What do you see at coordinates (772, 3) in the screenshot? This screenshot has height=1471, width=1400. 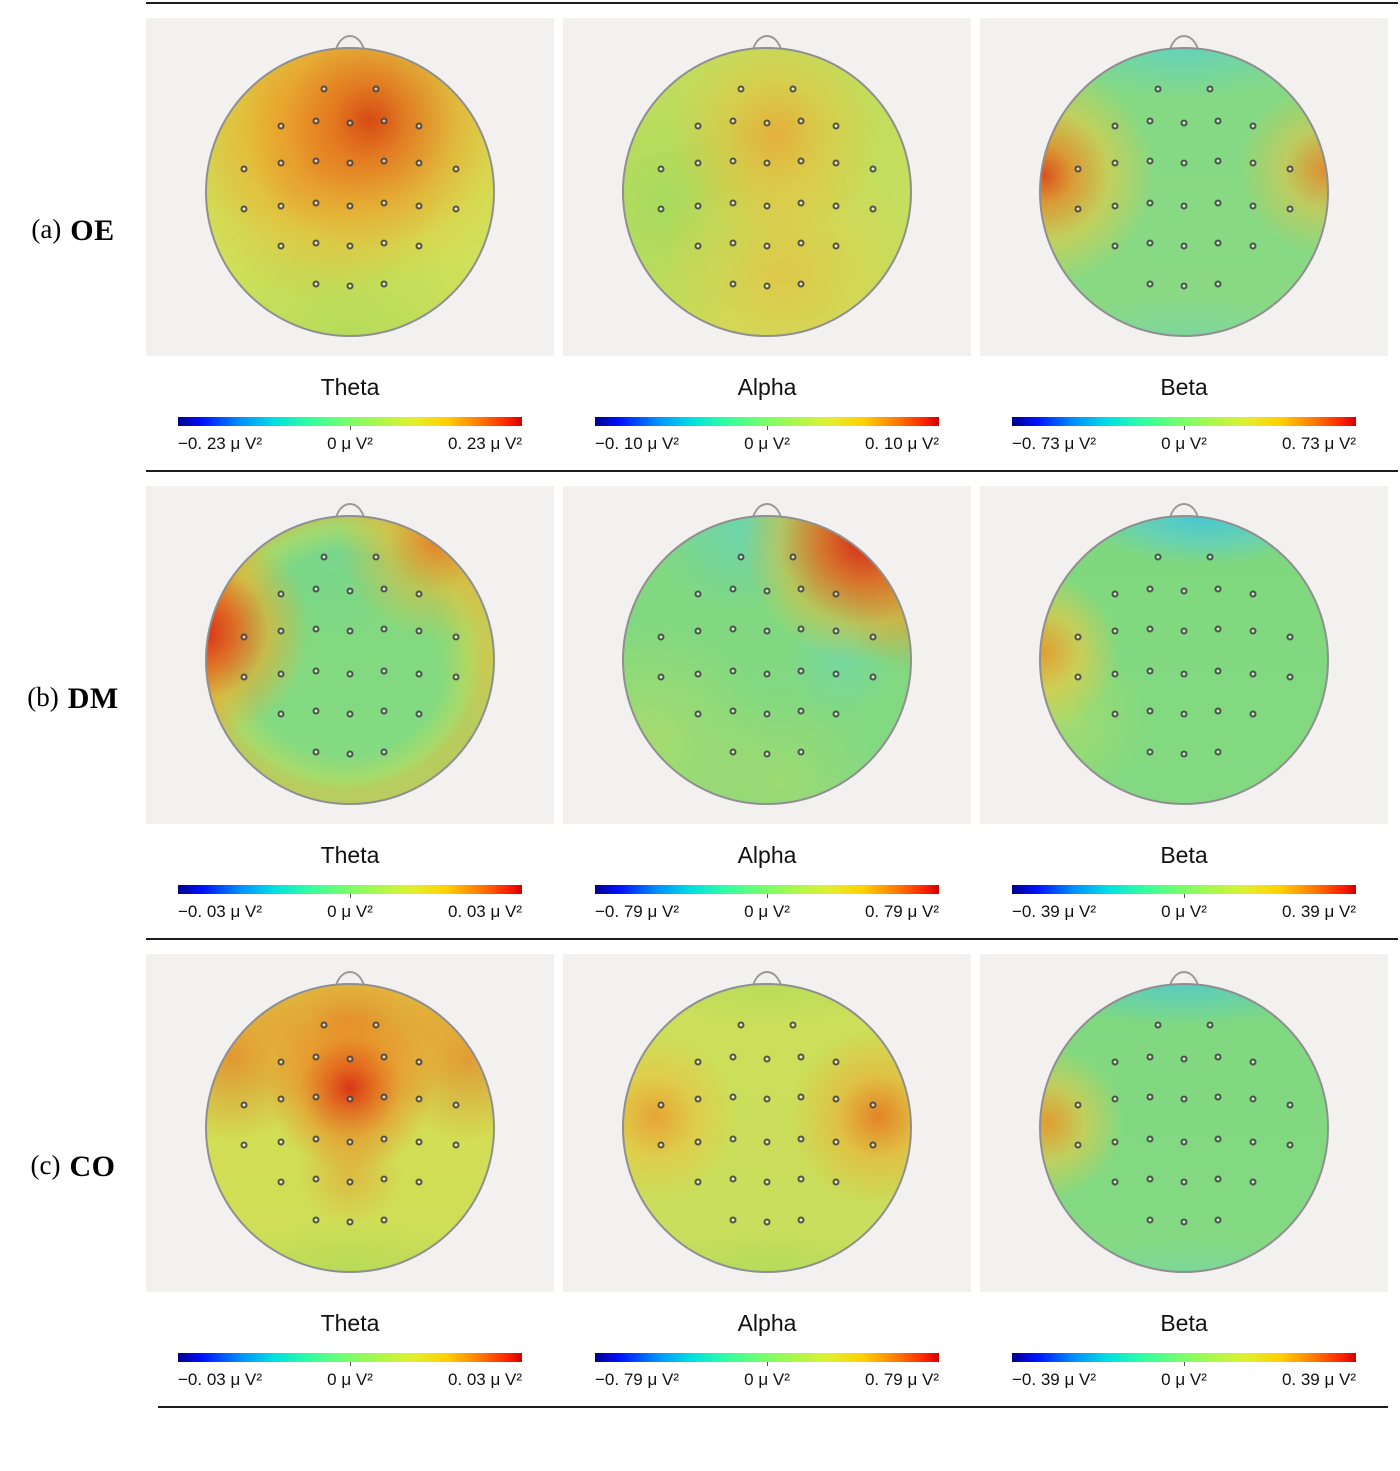 I see `top-rule` at bounding box center [772, 3].